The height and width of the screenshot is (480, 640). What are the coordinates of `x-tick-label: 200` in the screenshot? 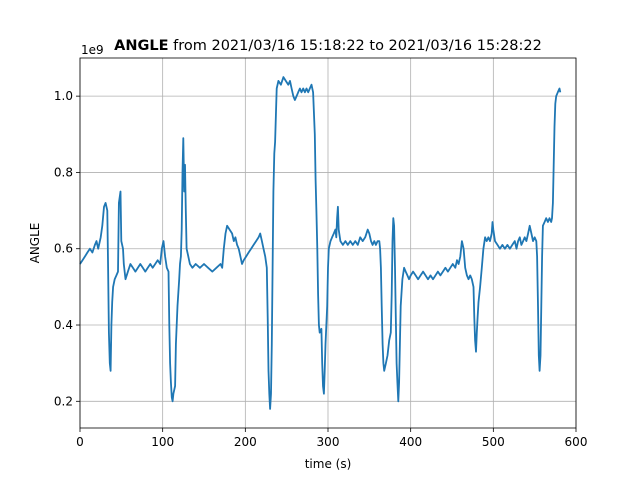 It's located at (245, 442).